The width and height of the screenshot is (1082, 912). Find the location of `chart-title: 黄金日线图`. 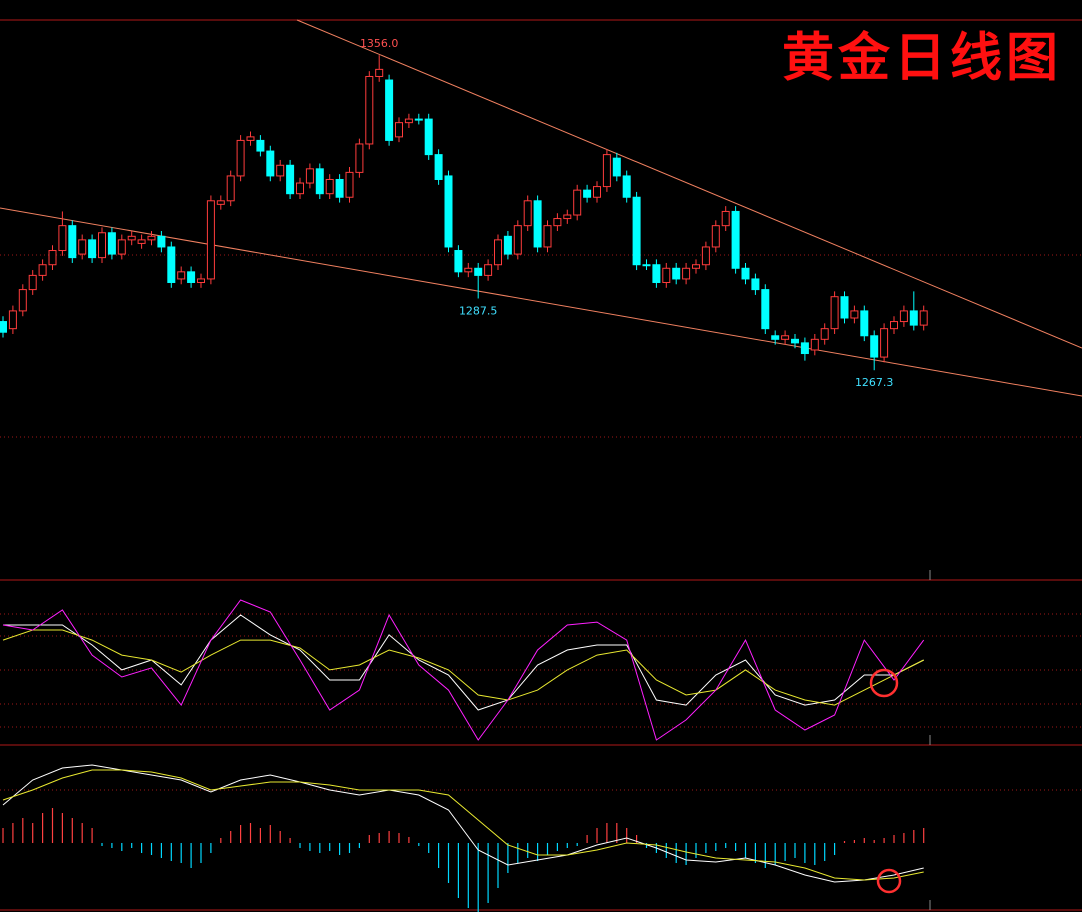

chart-title: 黄金日线图 is located at coordinates (922, 58).